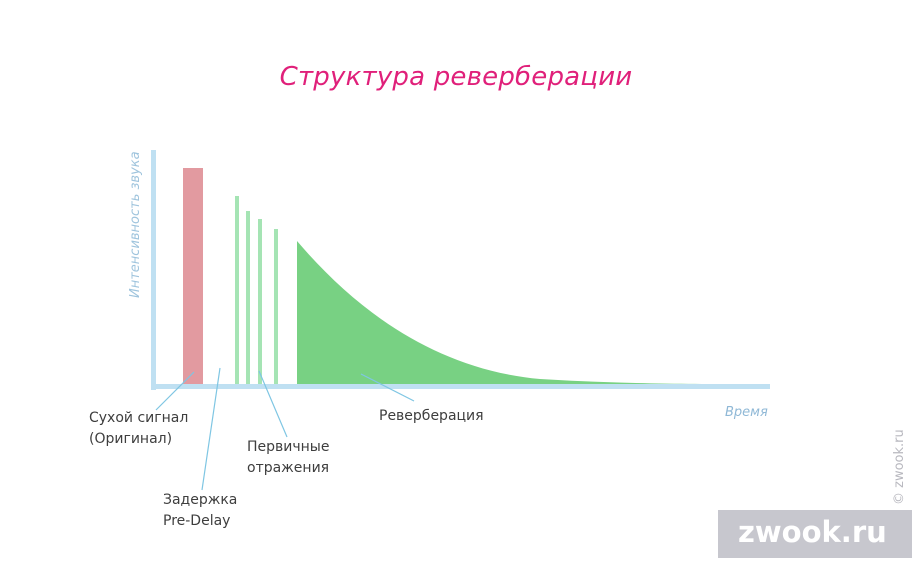 Image resolution: width=912 pixels, height=574 pixels. Describe the element at coordinates (135, 224) in the screenshot. I see `y-axis-label: Интенсивность звука` at that location.